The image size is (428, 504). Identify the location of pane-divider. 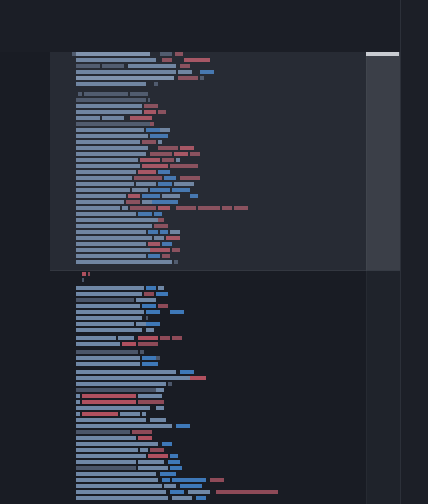
(400, 252).